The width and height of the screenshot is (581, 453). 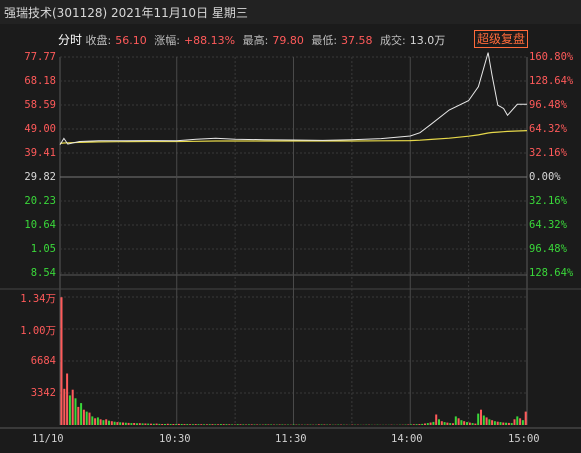 What do you see at coordinates (40, 177) in the screenshot?
I see `price-tick-label: 29.82` at bounding box center [40, 177].